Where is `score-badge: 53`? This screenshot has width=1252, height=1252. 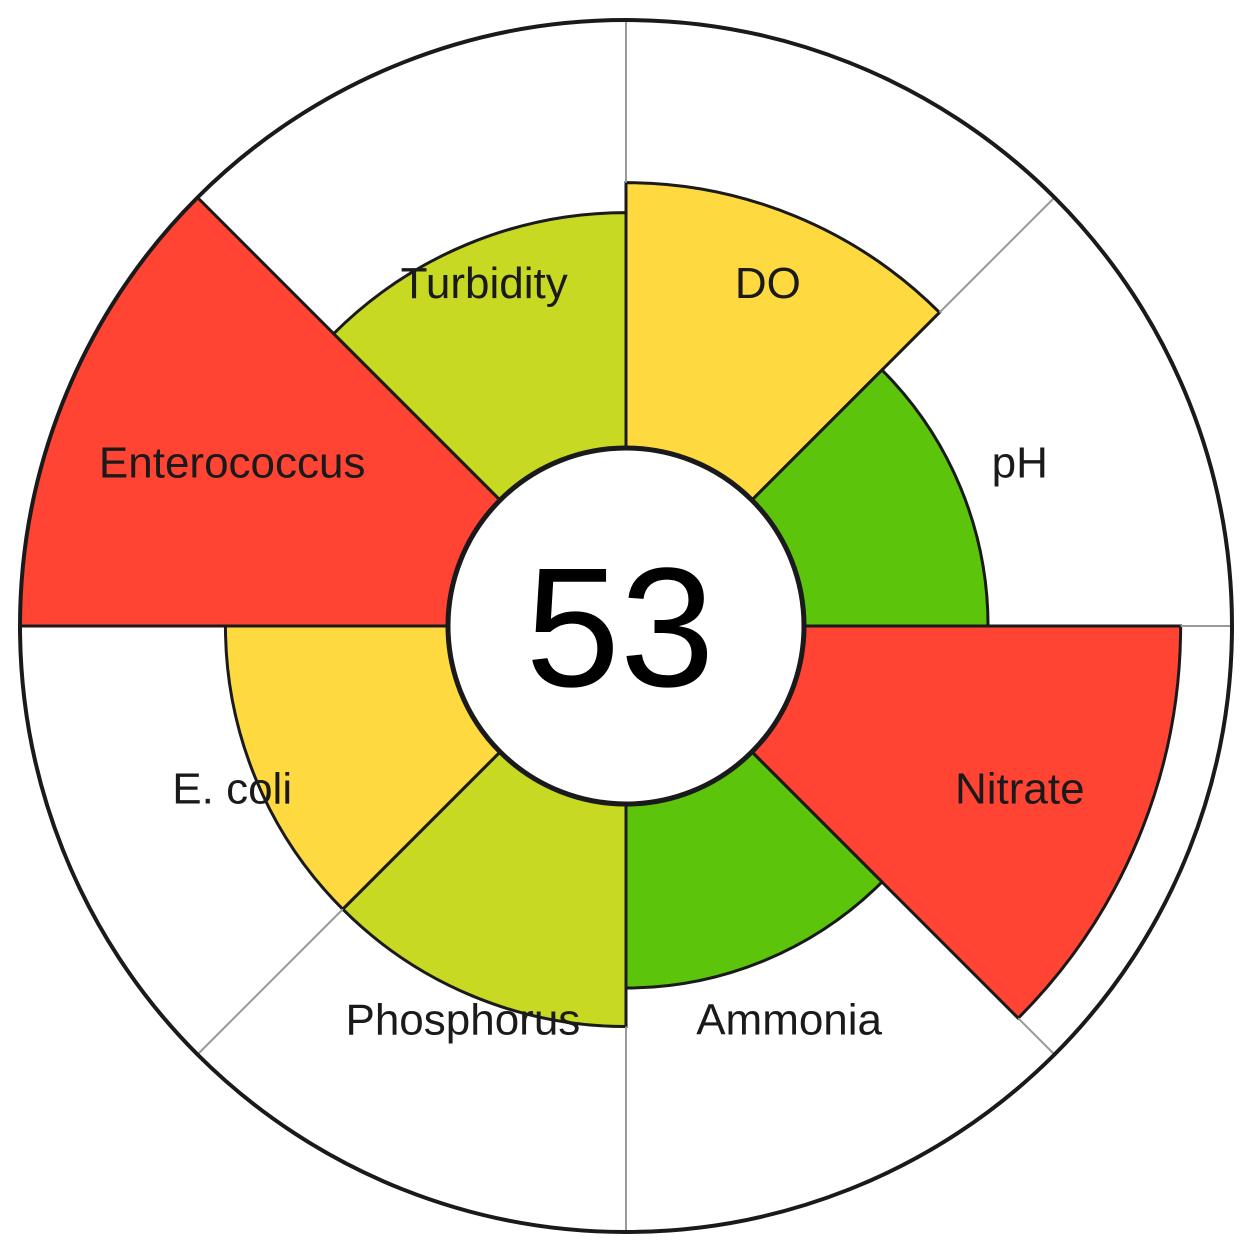 score-badge: 53 is located at coordinates (626, 626).